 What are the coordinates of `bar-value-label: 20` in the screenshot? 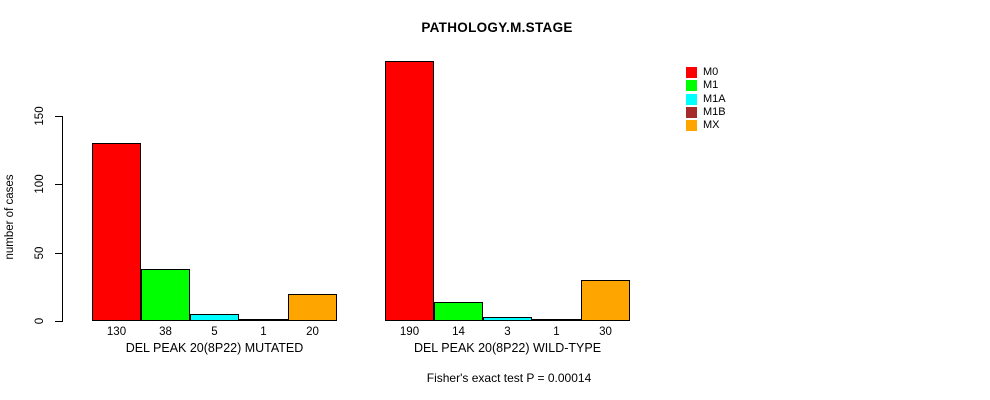 It's located at (312, 332).